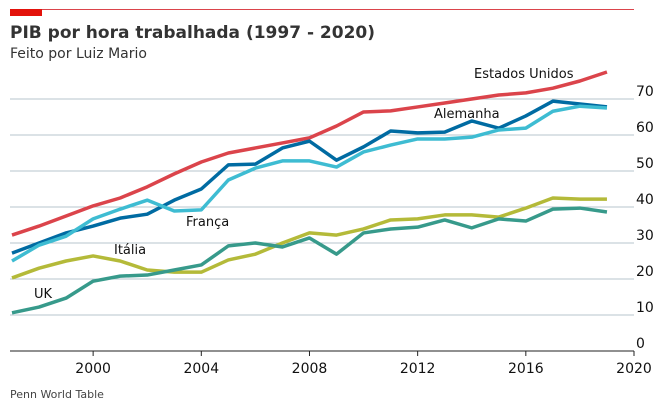 The height and width of the screenshot is (410, 665). Describe the element at coordinates (645, 236) in the screenshot. I see `y-tick-label: 30` at that location.